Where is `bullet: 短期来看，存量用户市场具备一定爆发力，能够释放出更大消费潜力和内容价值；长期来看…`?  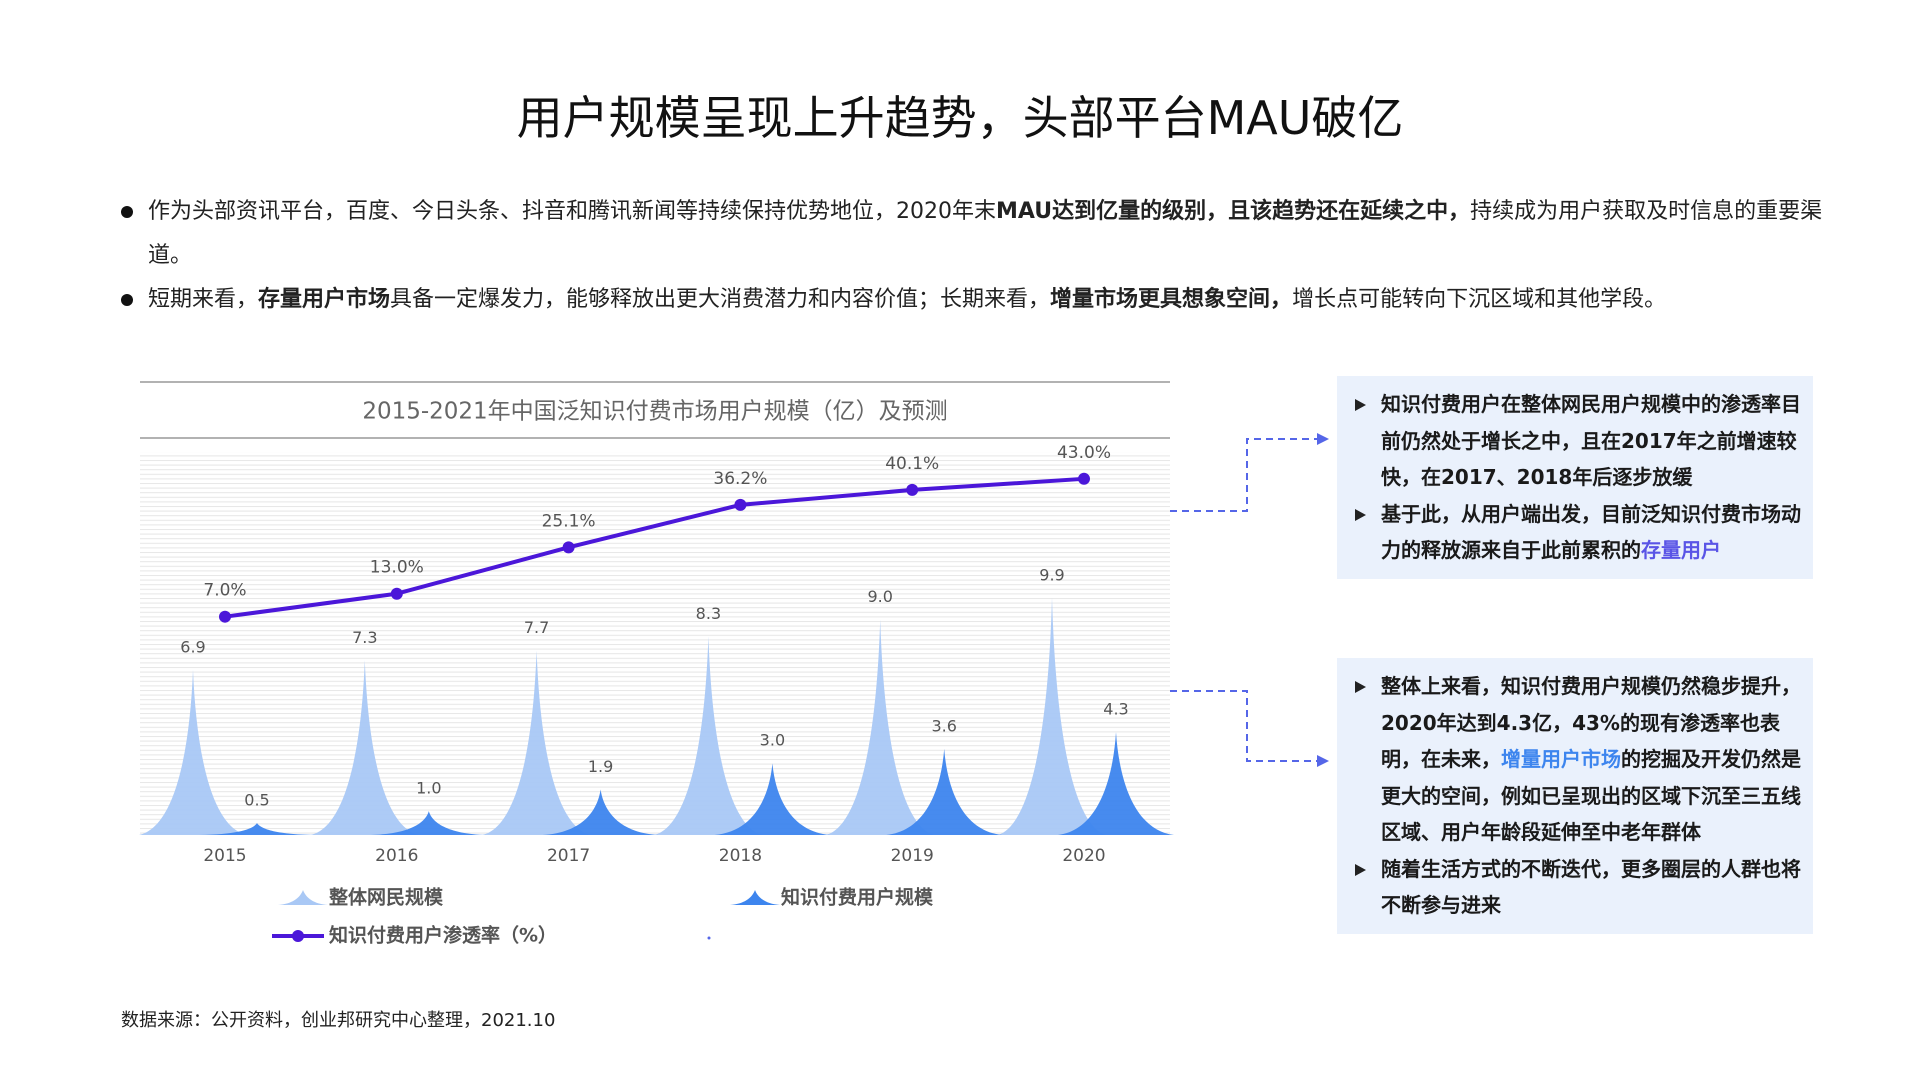
bullet: 短期来看，存量用户市场具备一定爆发力，能够释放出更大消费潜力和内容价值；长期来看… is located at coordinates (979, 300).